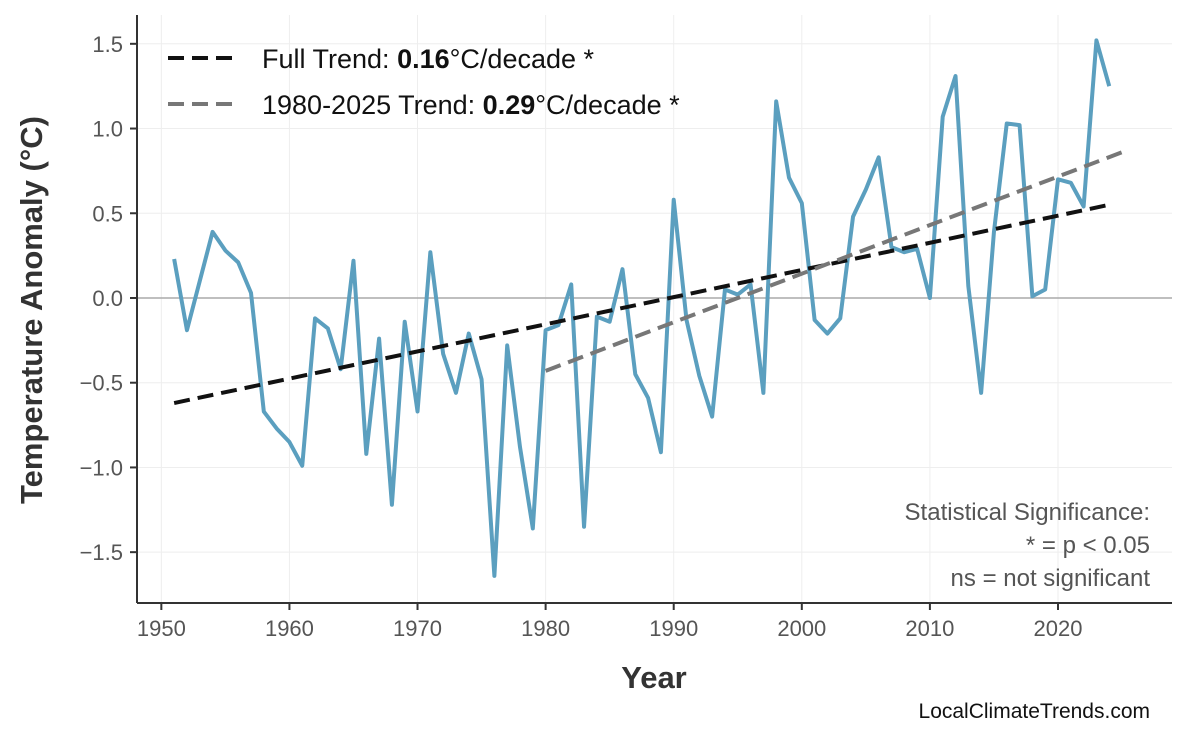 The height and width of the screenshot is (737, 1186). Describe the element at coordinates (1027, 512) in the screenshot. I see `significance-note: Statistical Significance:` at that location.